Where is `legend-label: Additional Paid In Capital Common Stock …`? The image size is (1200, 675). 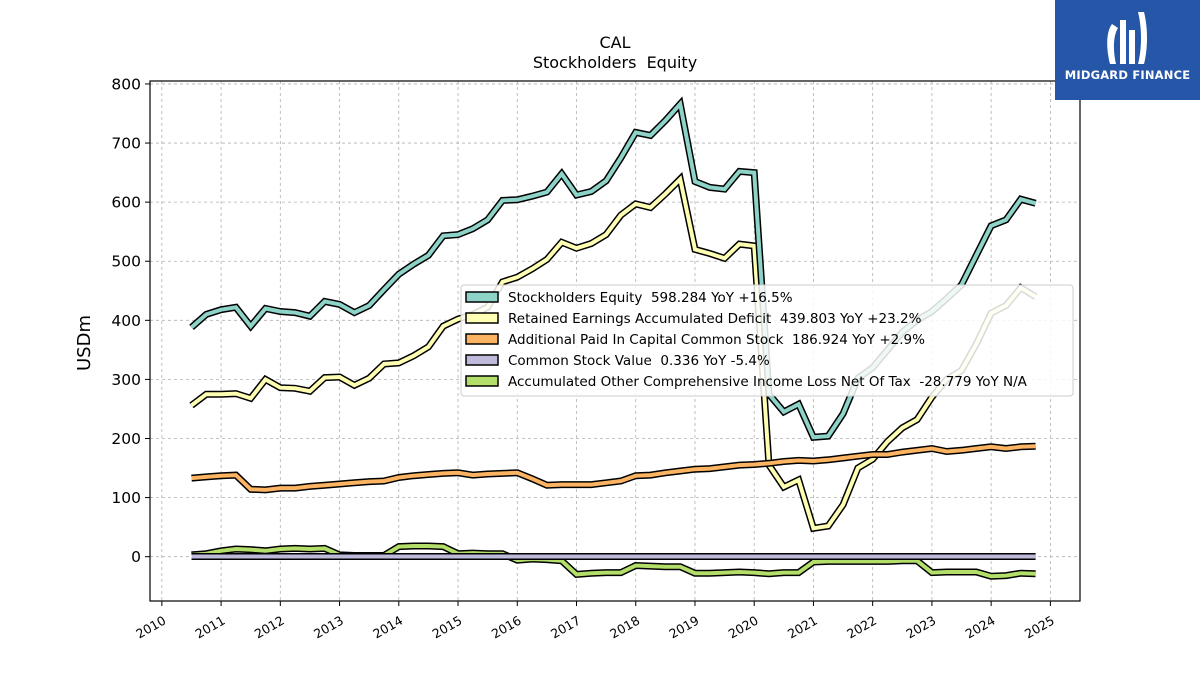 legend-label: Additional Paid In Capital Common Stock … is located at coordinates (716, 340).